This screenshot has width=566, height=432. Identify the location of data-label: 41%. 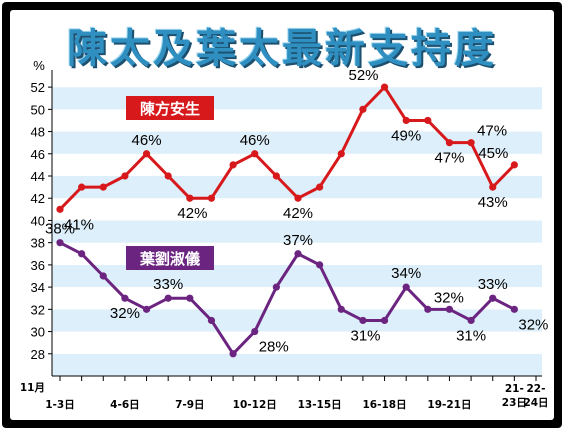
(79, 224).